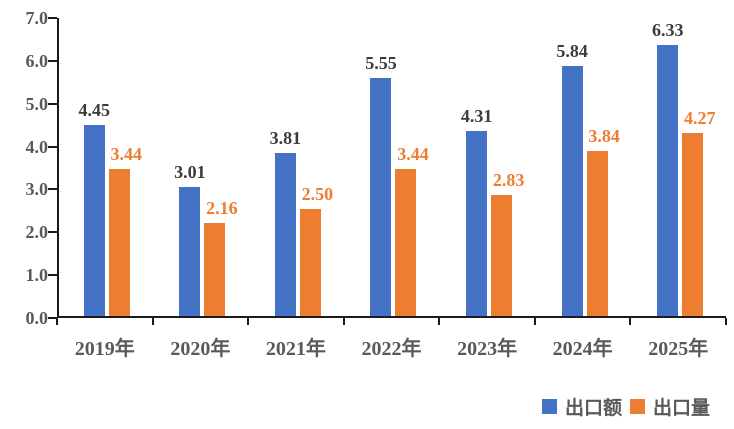  What do you see at coordinates (295, 349) in the screenshot?
I see `x-axis-label: 2021年` at bounding box center [295, 349].